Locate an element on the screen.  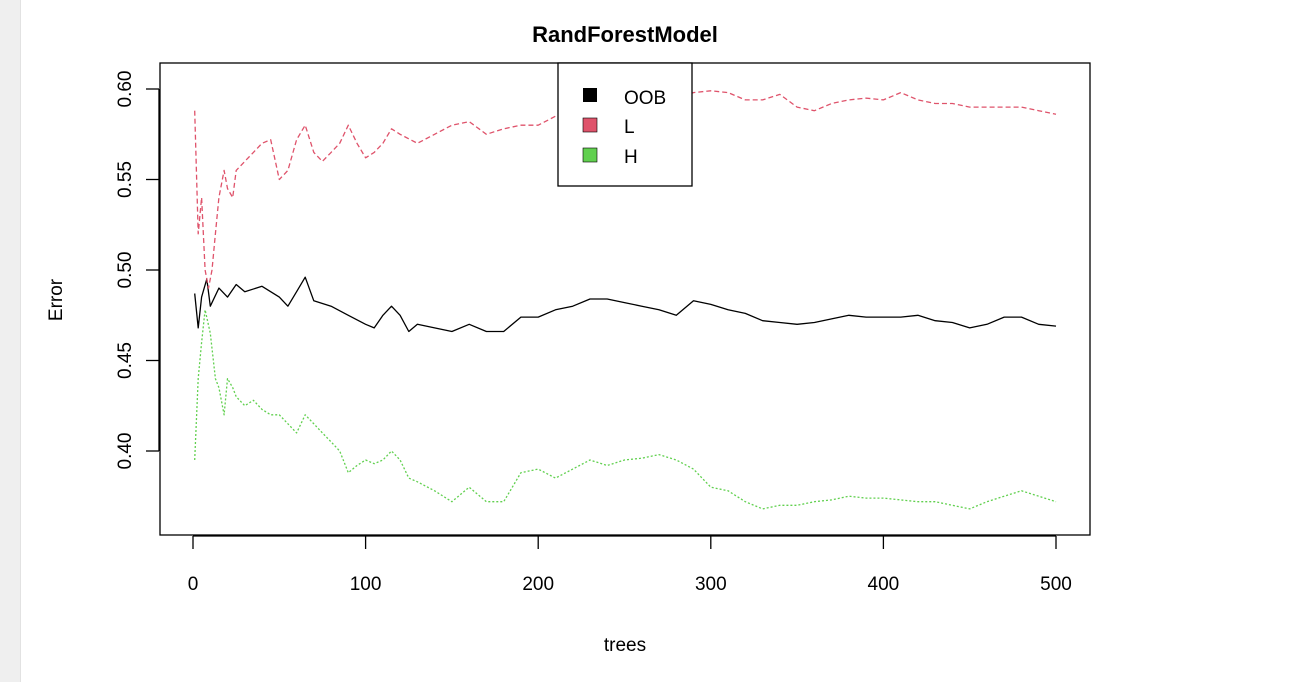
y-tick-label-0.50: 0.50 is located at coordinates (125, 270).